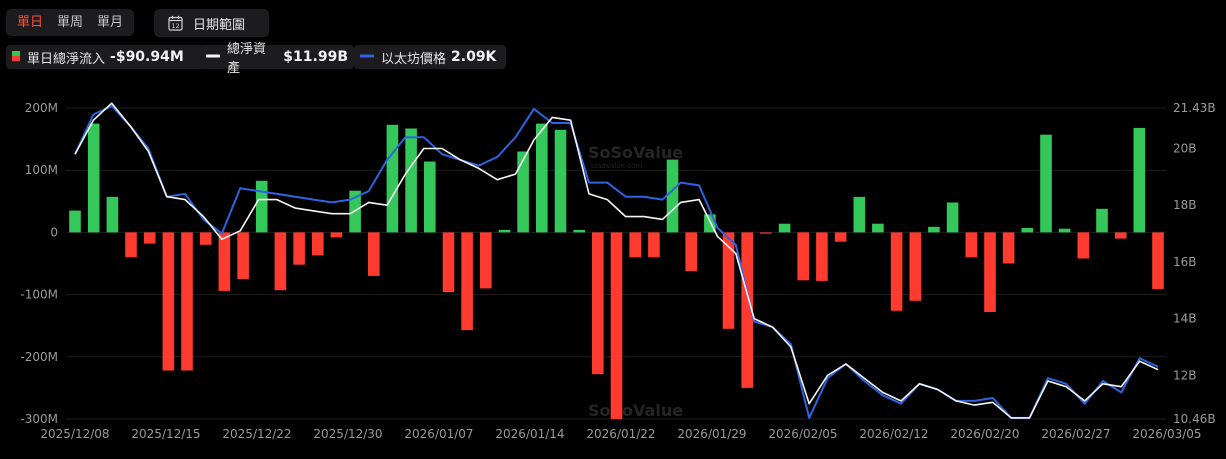 The image size is (1226, 459). Describe the element at coordinates (213, 57) in the screenshot. I see `white-line-swatch-icon` at that location.